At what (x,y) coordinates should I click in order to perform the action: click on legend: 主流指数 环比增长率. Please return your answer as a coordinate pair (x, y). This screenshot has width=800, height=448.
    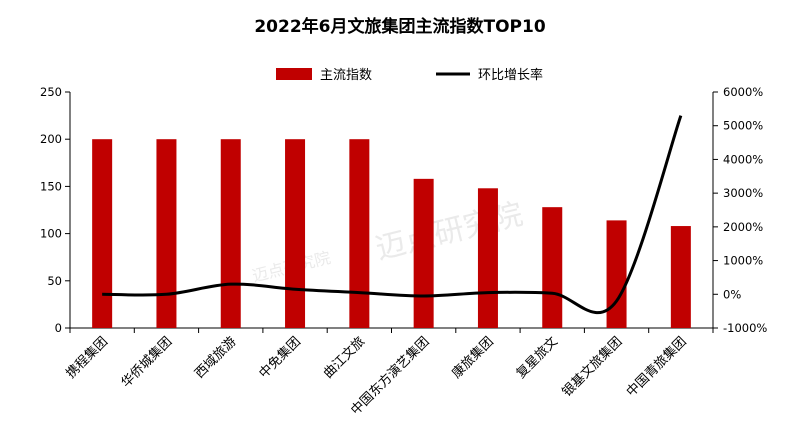
    Looking at the image, I should click on (409, 75).